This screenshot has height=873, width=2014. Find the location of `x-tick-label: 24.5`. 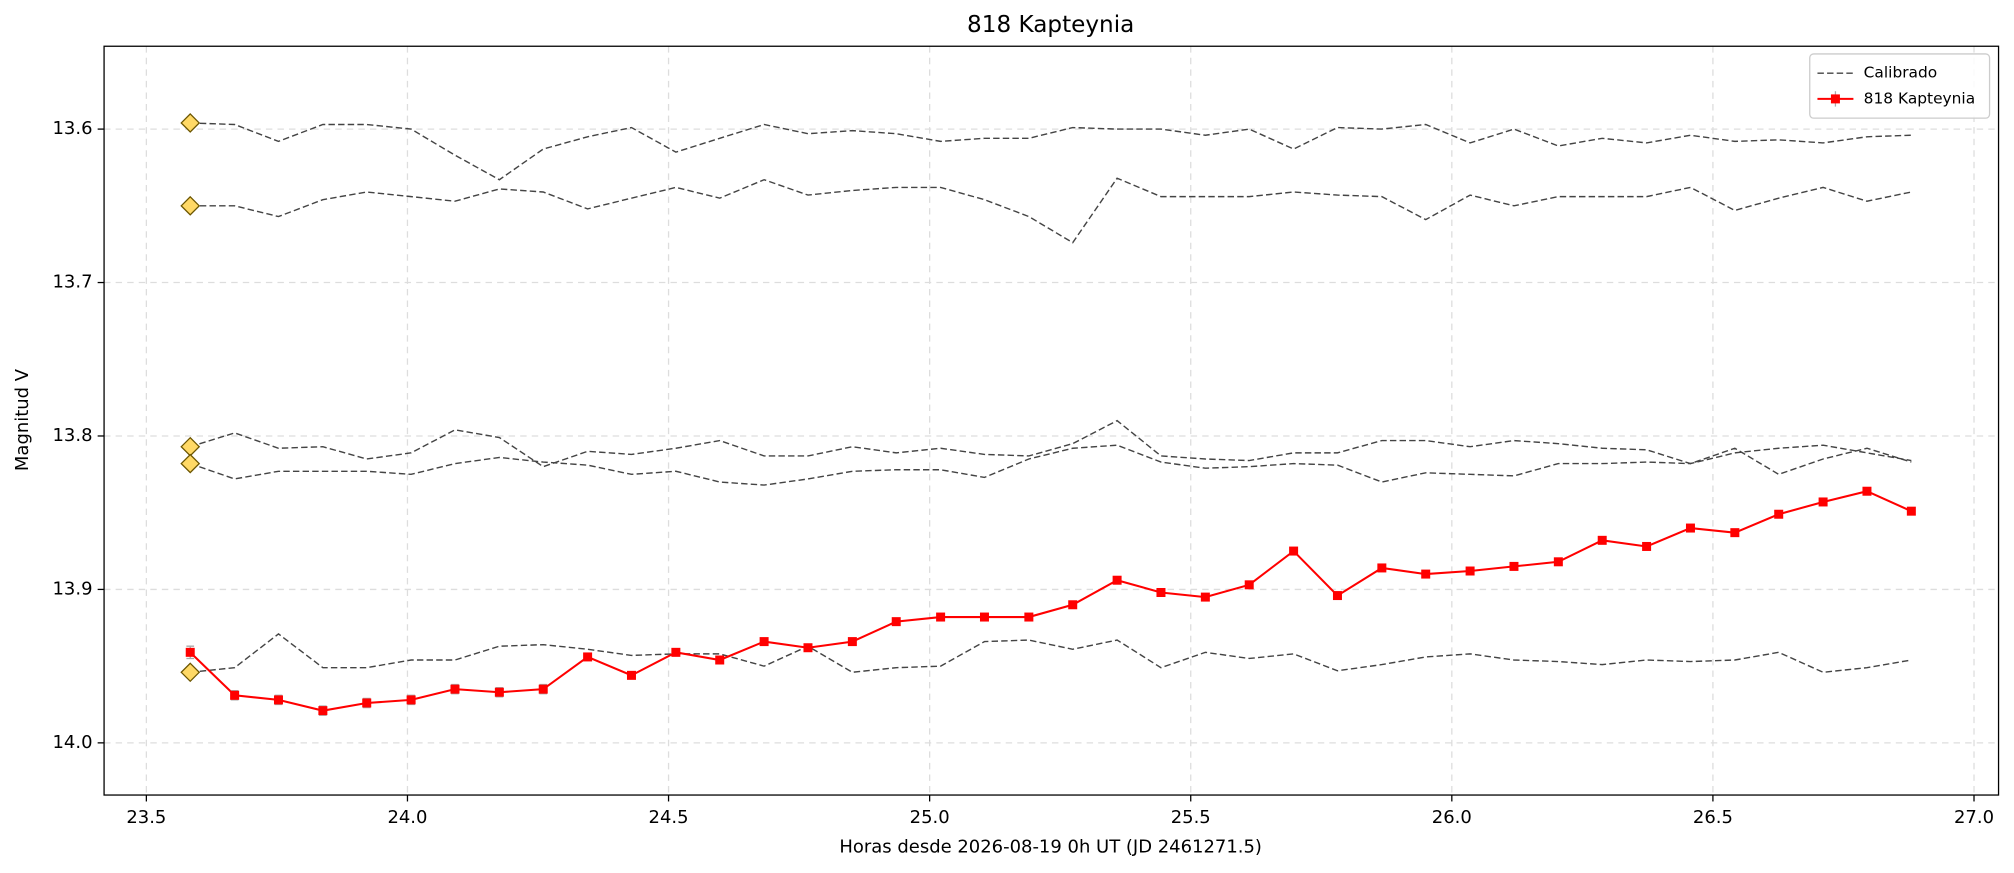

x-tick-label: 24.5 is located at coordinates (669, 817).